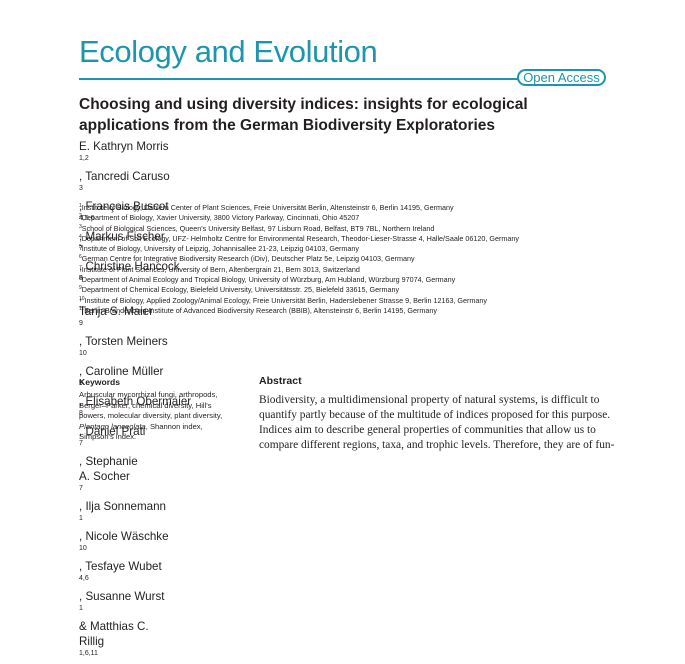  I want to click on header-rule, so click(299, 79).